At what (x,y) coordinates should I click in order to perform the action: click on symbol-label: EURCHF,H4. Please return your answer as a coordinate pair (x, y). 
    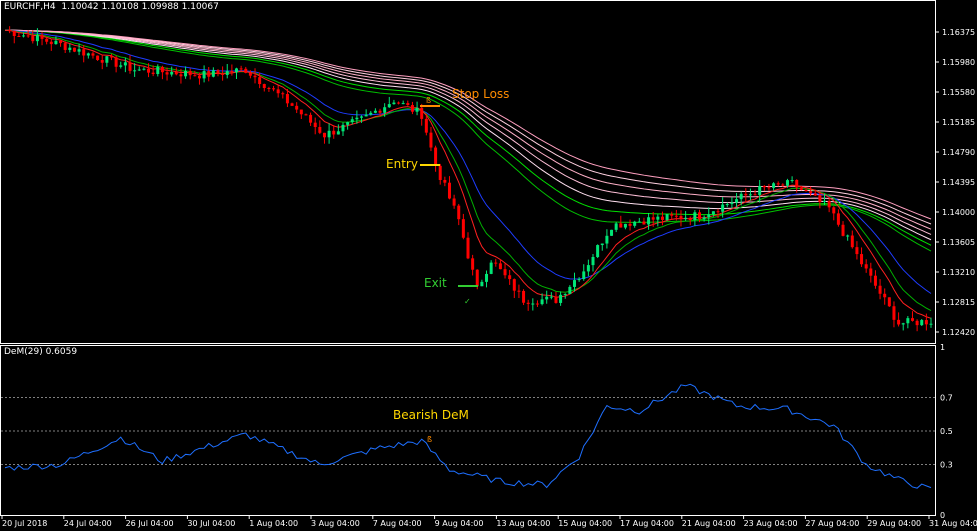
    Looking at the image, I should click on (30, 7).